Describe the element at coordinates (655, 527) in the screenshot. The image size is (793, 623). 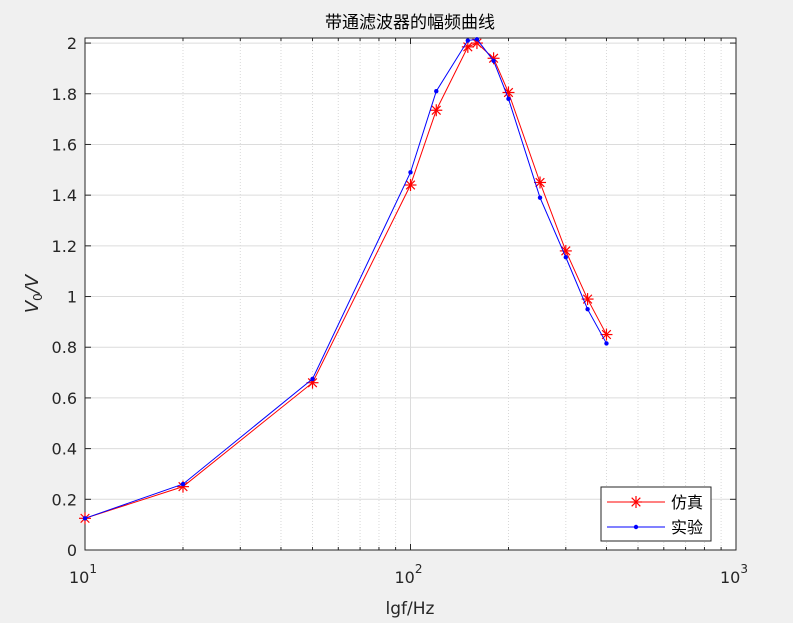
I see `legend-item: 实验` at that location.